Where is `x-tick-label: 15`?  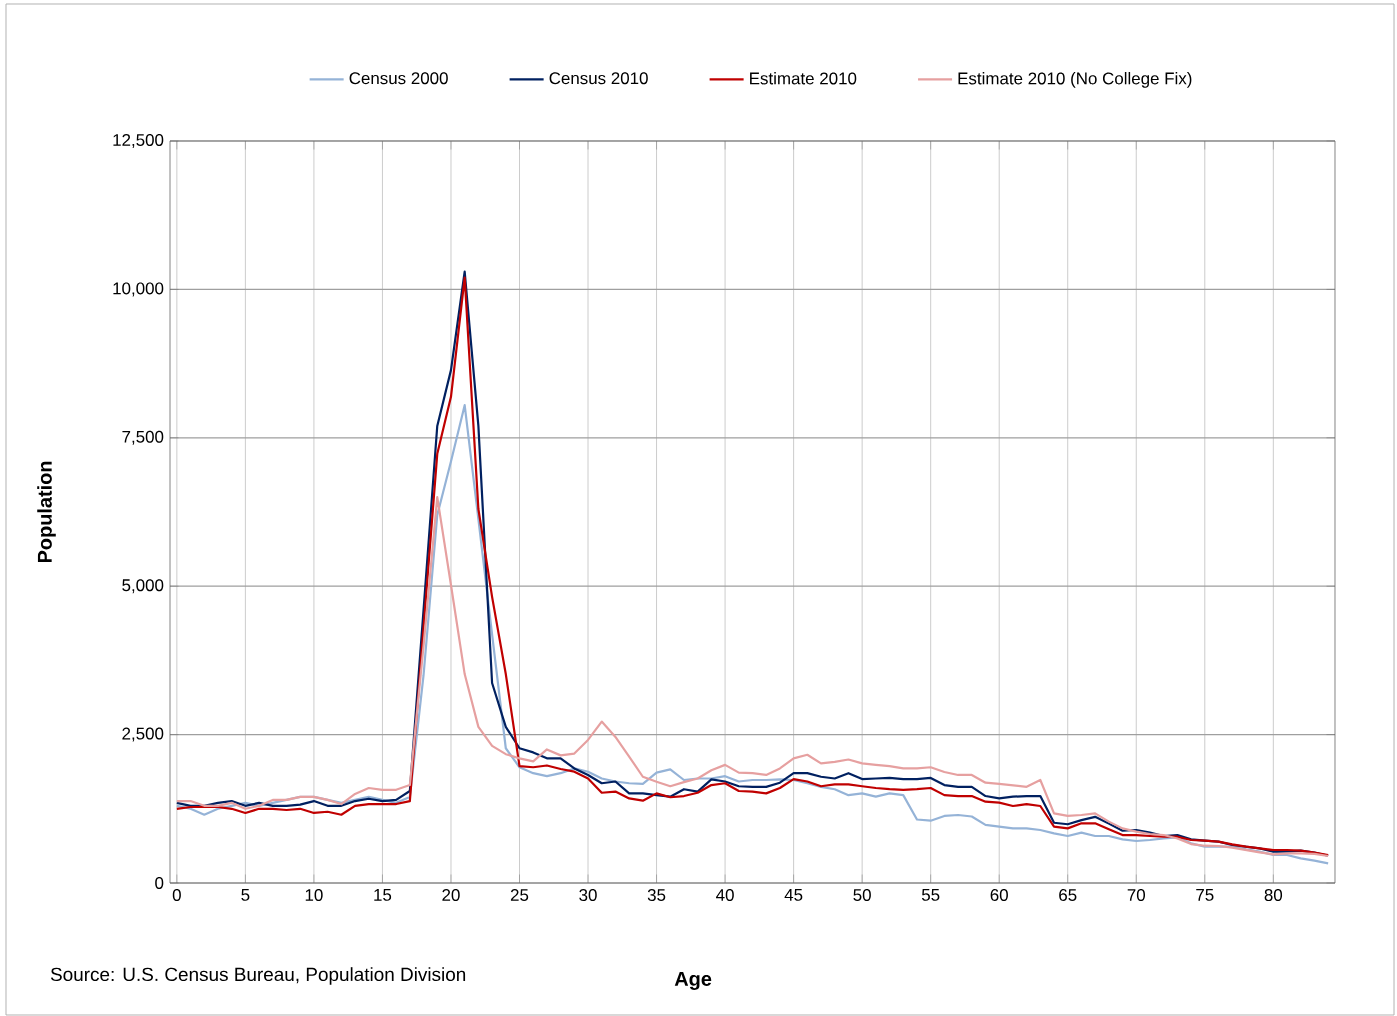
x-tick-label: 15 is located at coordinates (383, 895).